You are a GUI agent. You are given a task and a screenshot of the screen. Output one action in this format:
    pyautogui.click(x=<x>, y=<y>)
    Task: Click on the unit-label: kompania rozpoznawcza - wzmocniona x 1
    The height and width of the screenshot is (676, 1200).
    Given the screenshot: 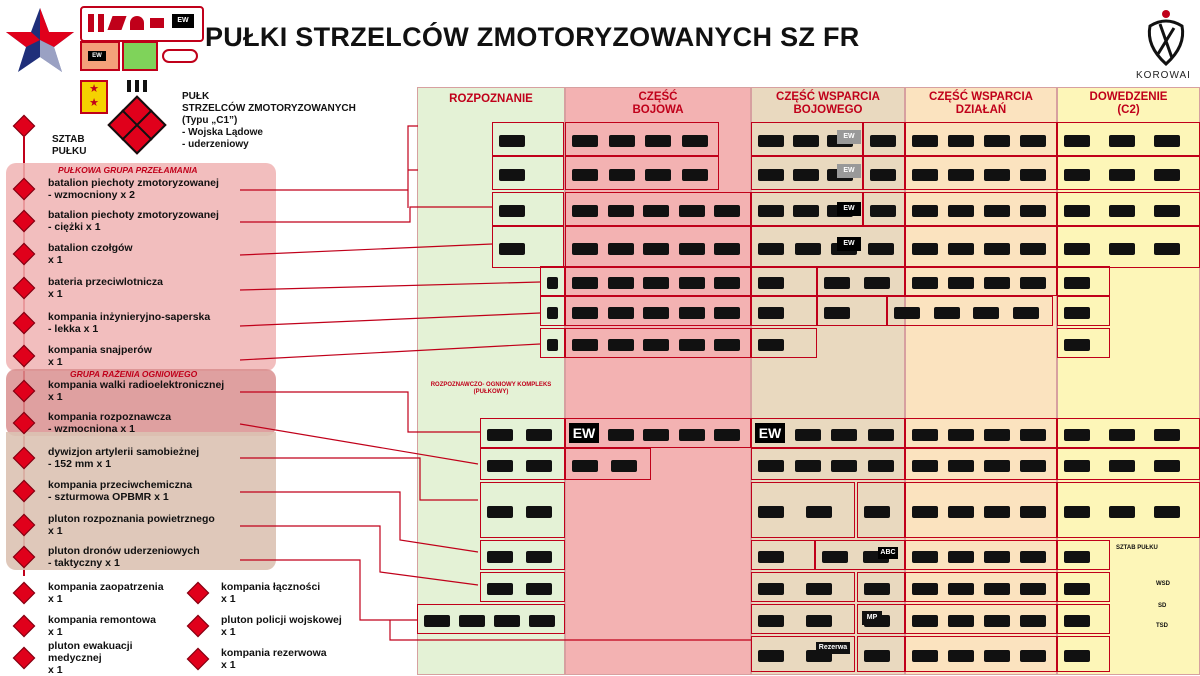 What is the action you would take?
    pyautogui.click(x=110, y=423)
    